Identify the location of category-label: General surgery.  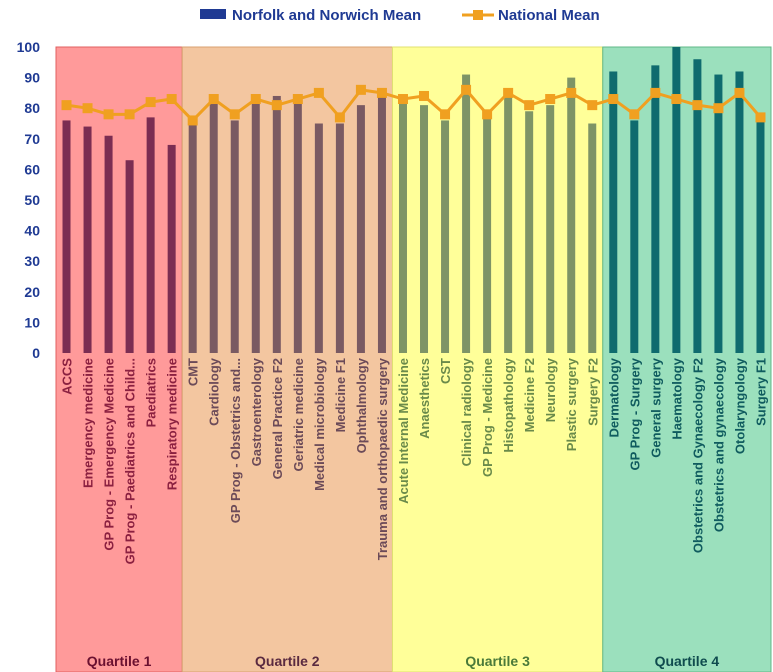
(655, 407).